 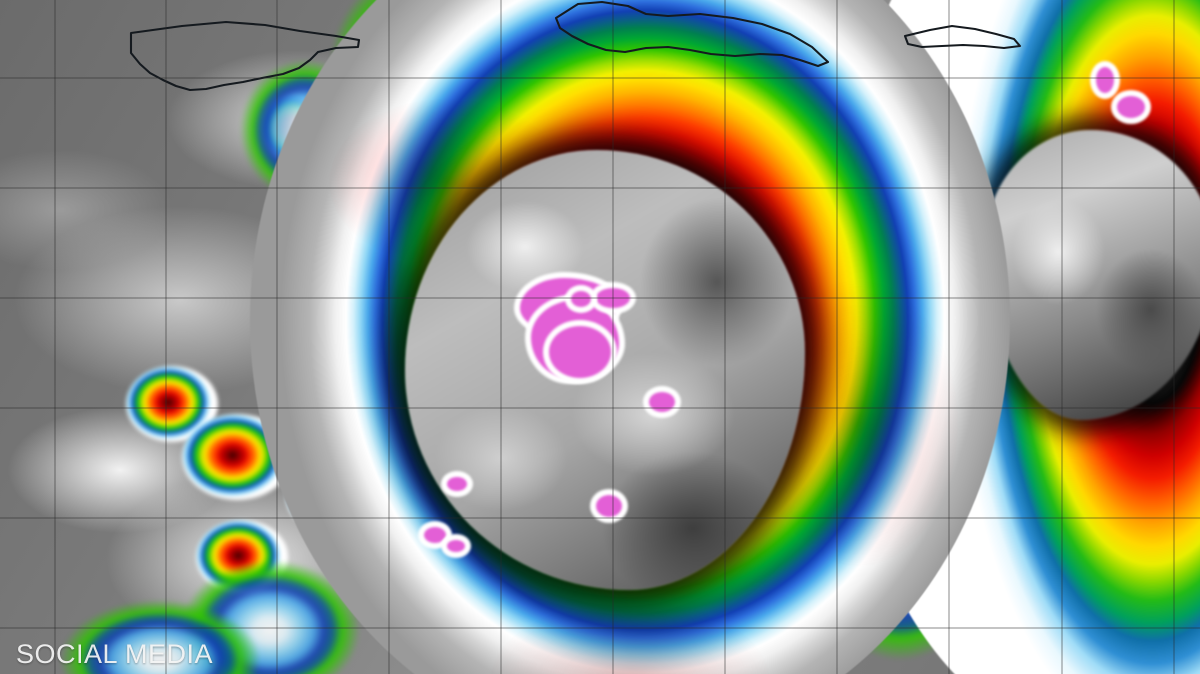 I want to click on secondary-cell-cold-core, so click(x=1092, y=275).